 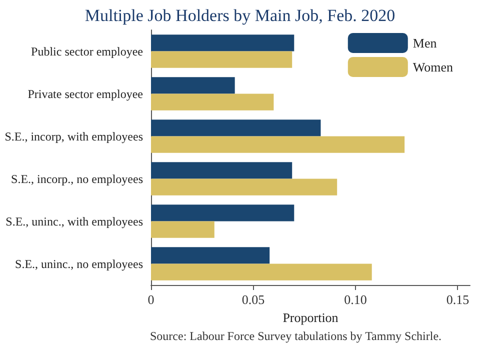 What do you see at coordinates (87, 51) in the screenshot?
I see `y-tick-label: Public sector employee` at bounding box center [87, 51].